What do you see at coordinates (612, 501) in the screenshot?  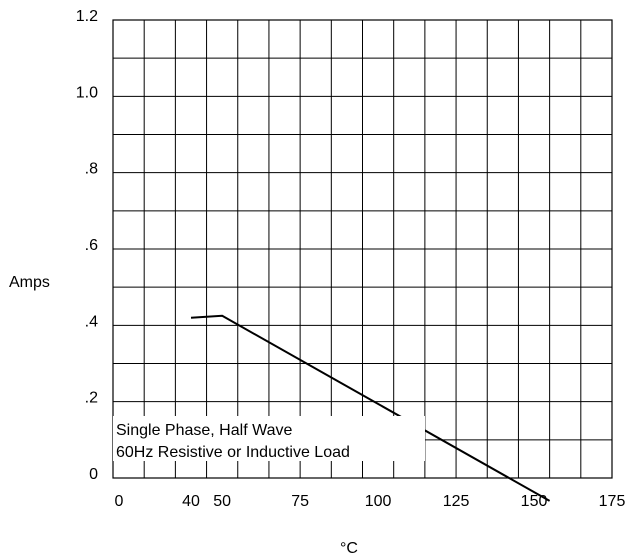 I see `x-tick-label: 175` at bounding box center [612, 501].